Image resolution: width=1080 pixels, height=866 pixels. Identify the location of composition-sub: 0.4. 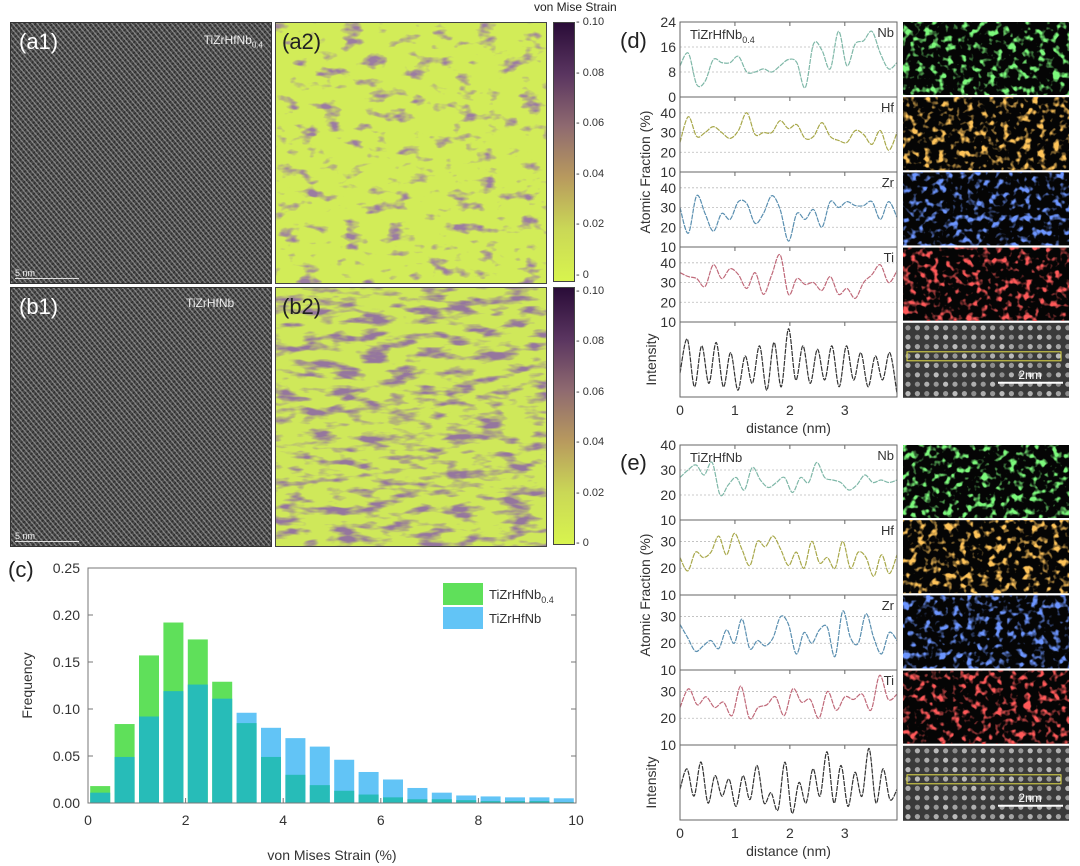
(257, 45).